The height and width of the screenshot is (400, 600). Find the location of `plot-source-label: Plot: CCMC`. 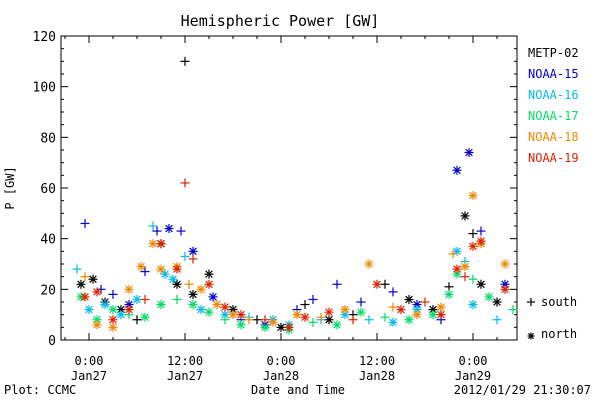

plot-source-label: Plot: CCMC is located at coordinates (40, 390).